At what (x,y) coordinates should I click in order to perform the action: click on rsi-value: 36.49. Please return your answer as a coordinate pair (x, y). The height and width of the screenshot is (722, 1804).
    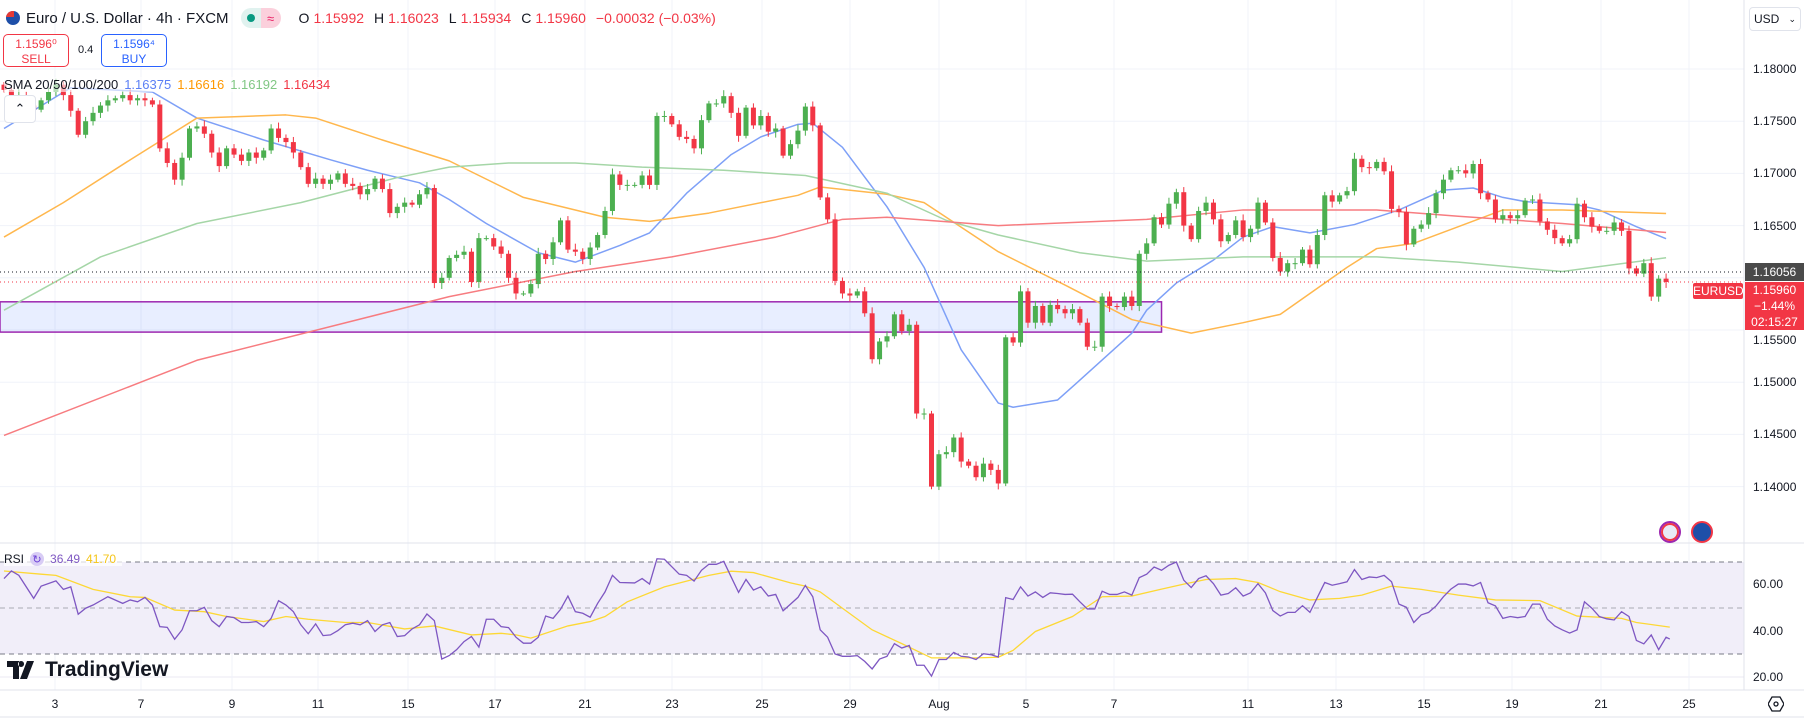
    Looking at the image, I should click on (65, 559).